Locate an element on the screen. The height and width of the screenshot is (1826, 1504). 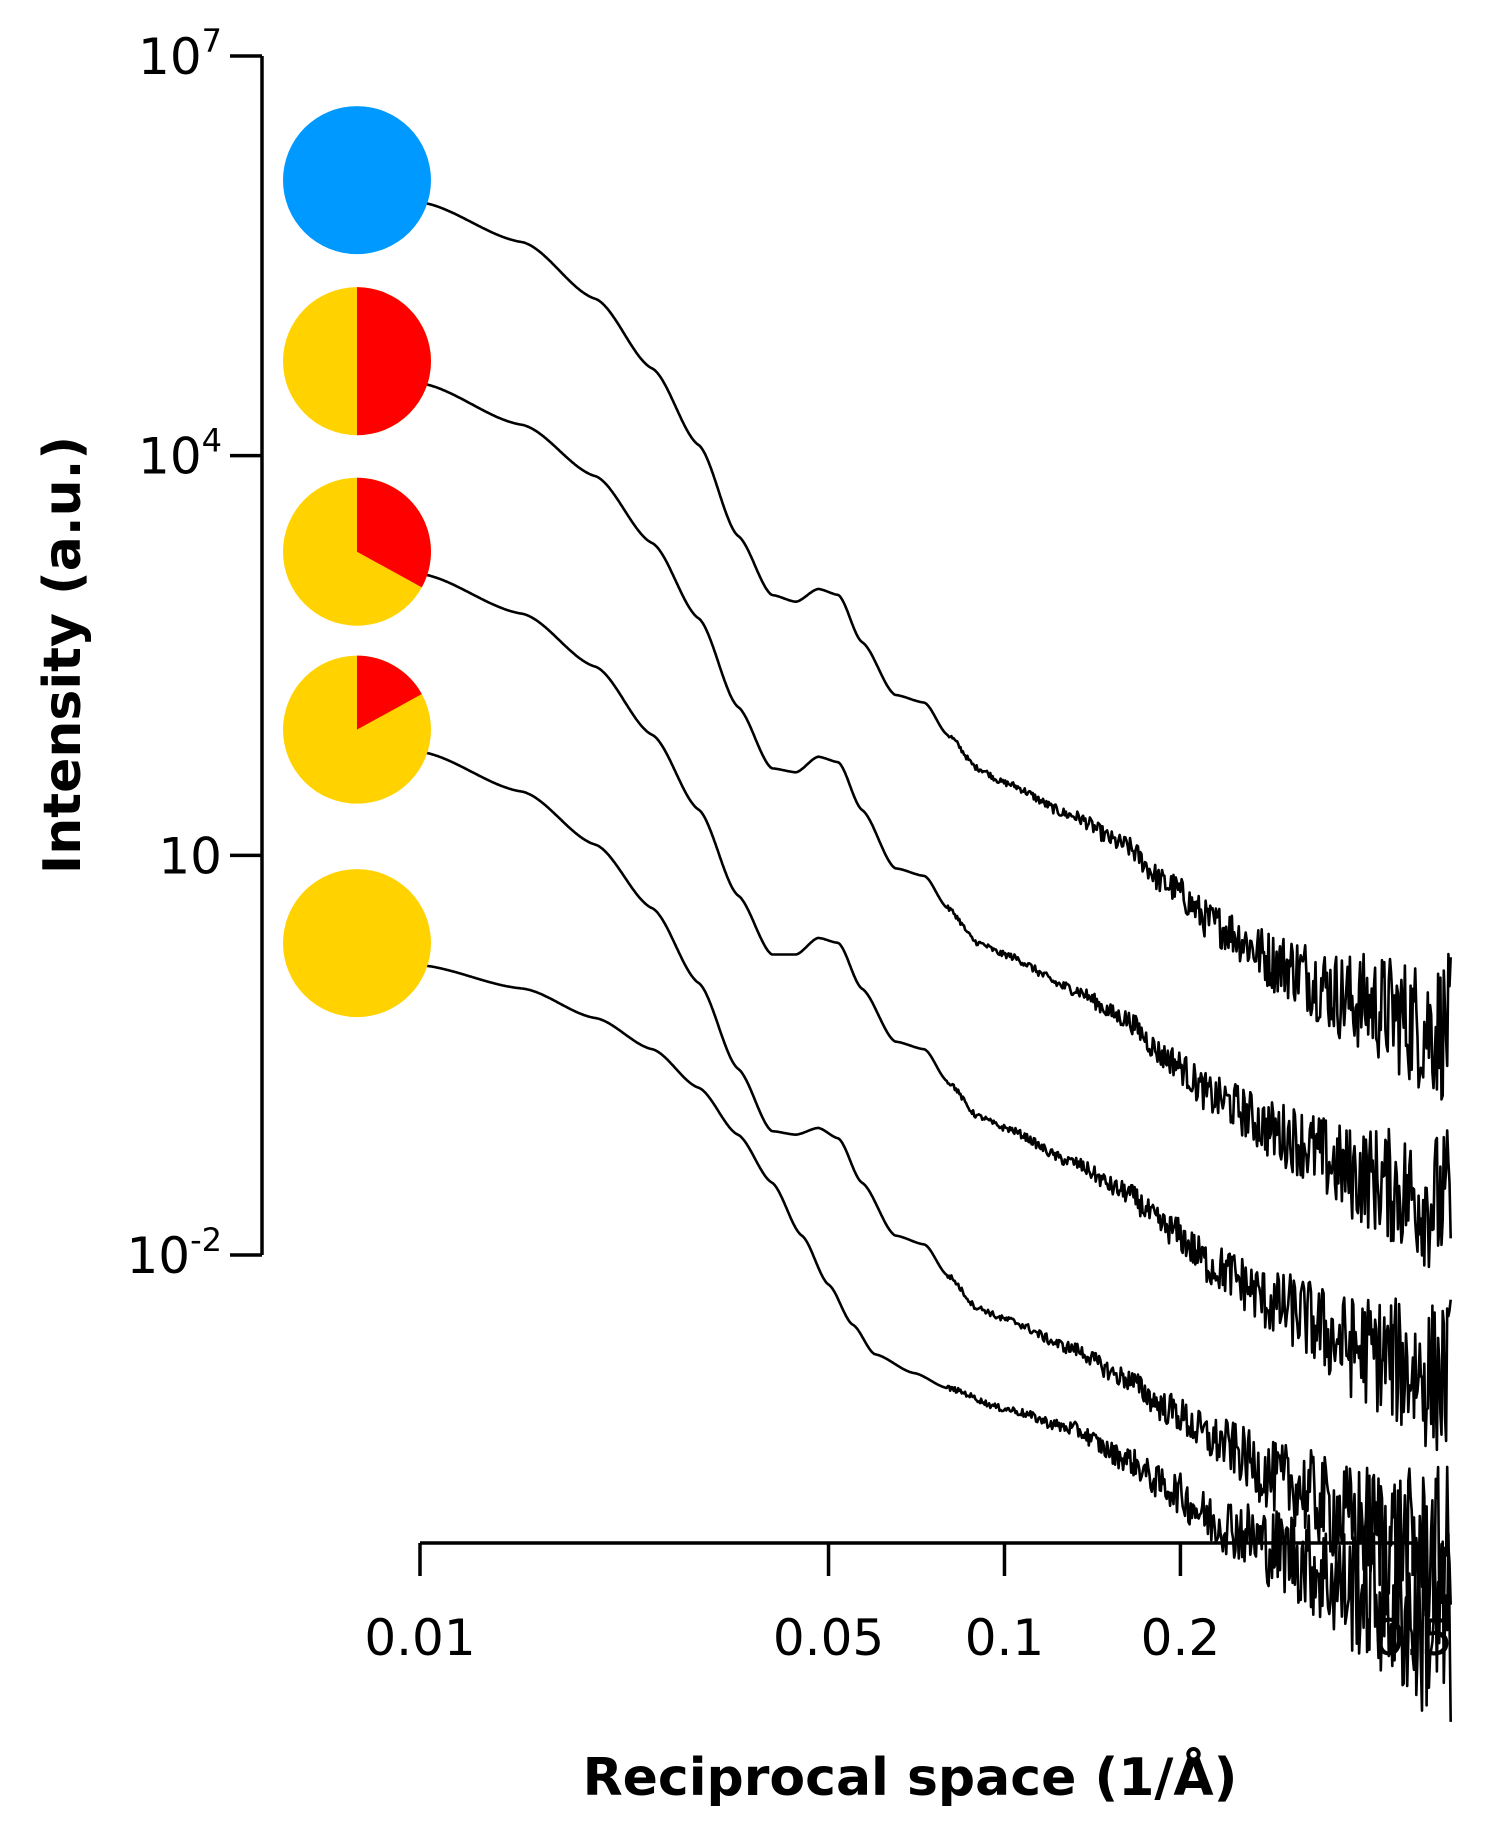
x-axis-title: Reciprocal space (1/Å) is located at coordinates (910, 1777).